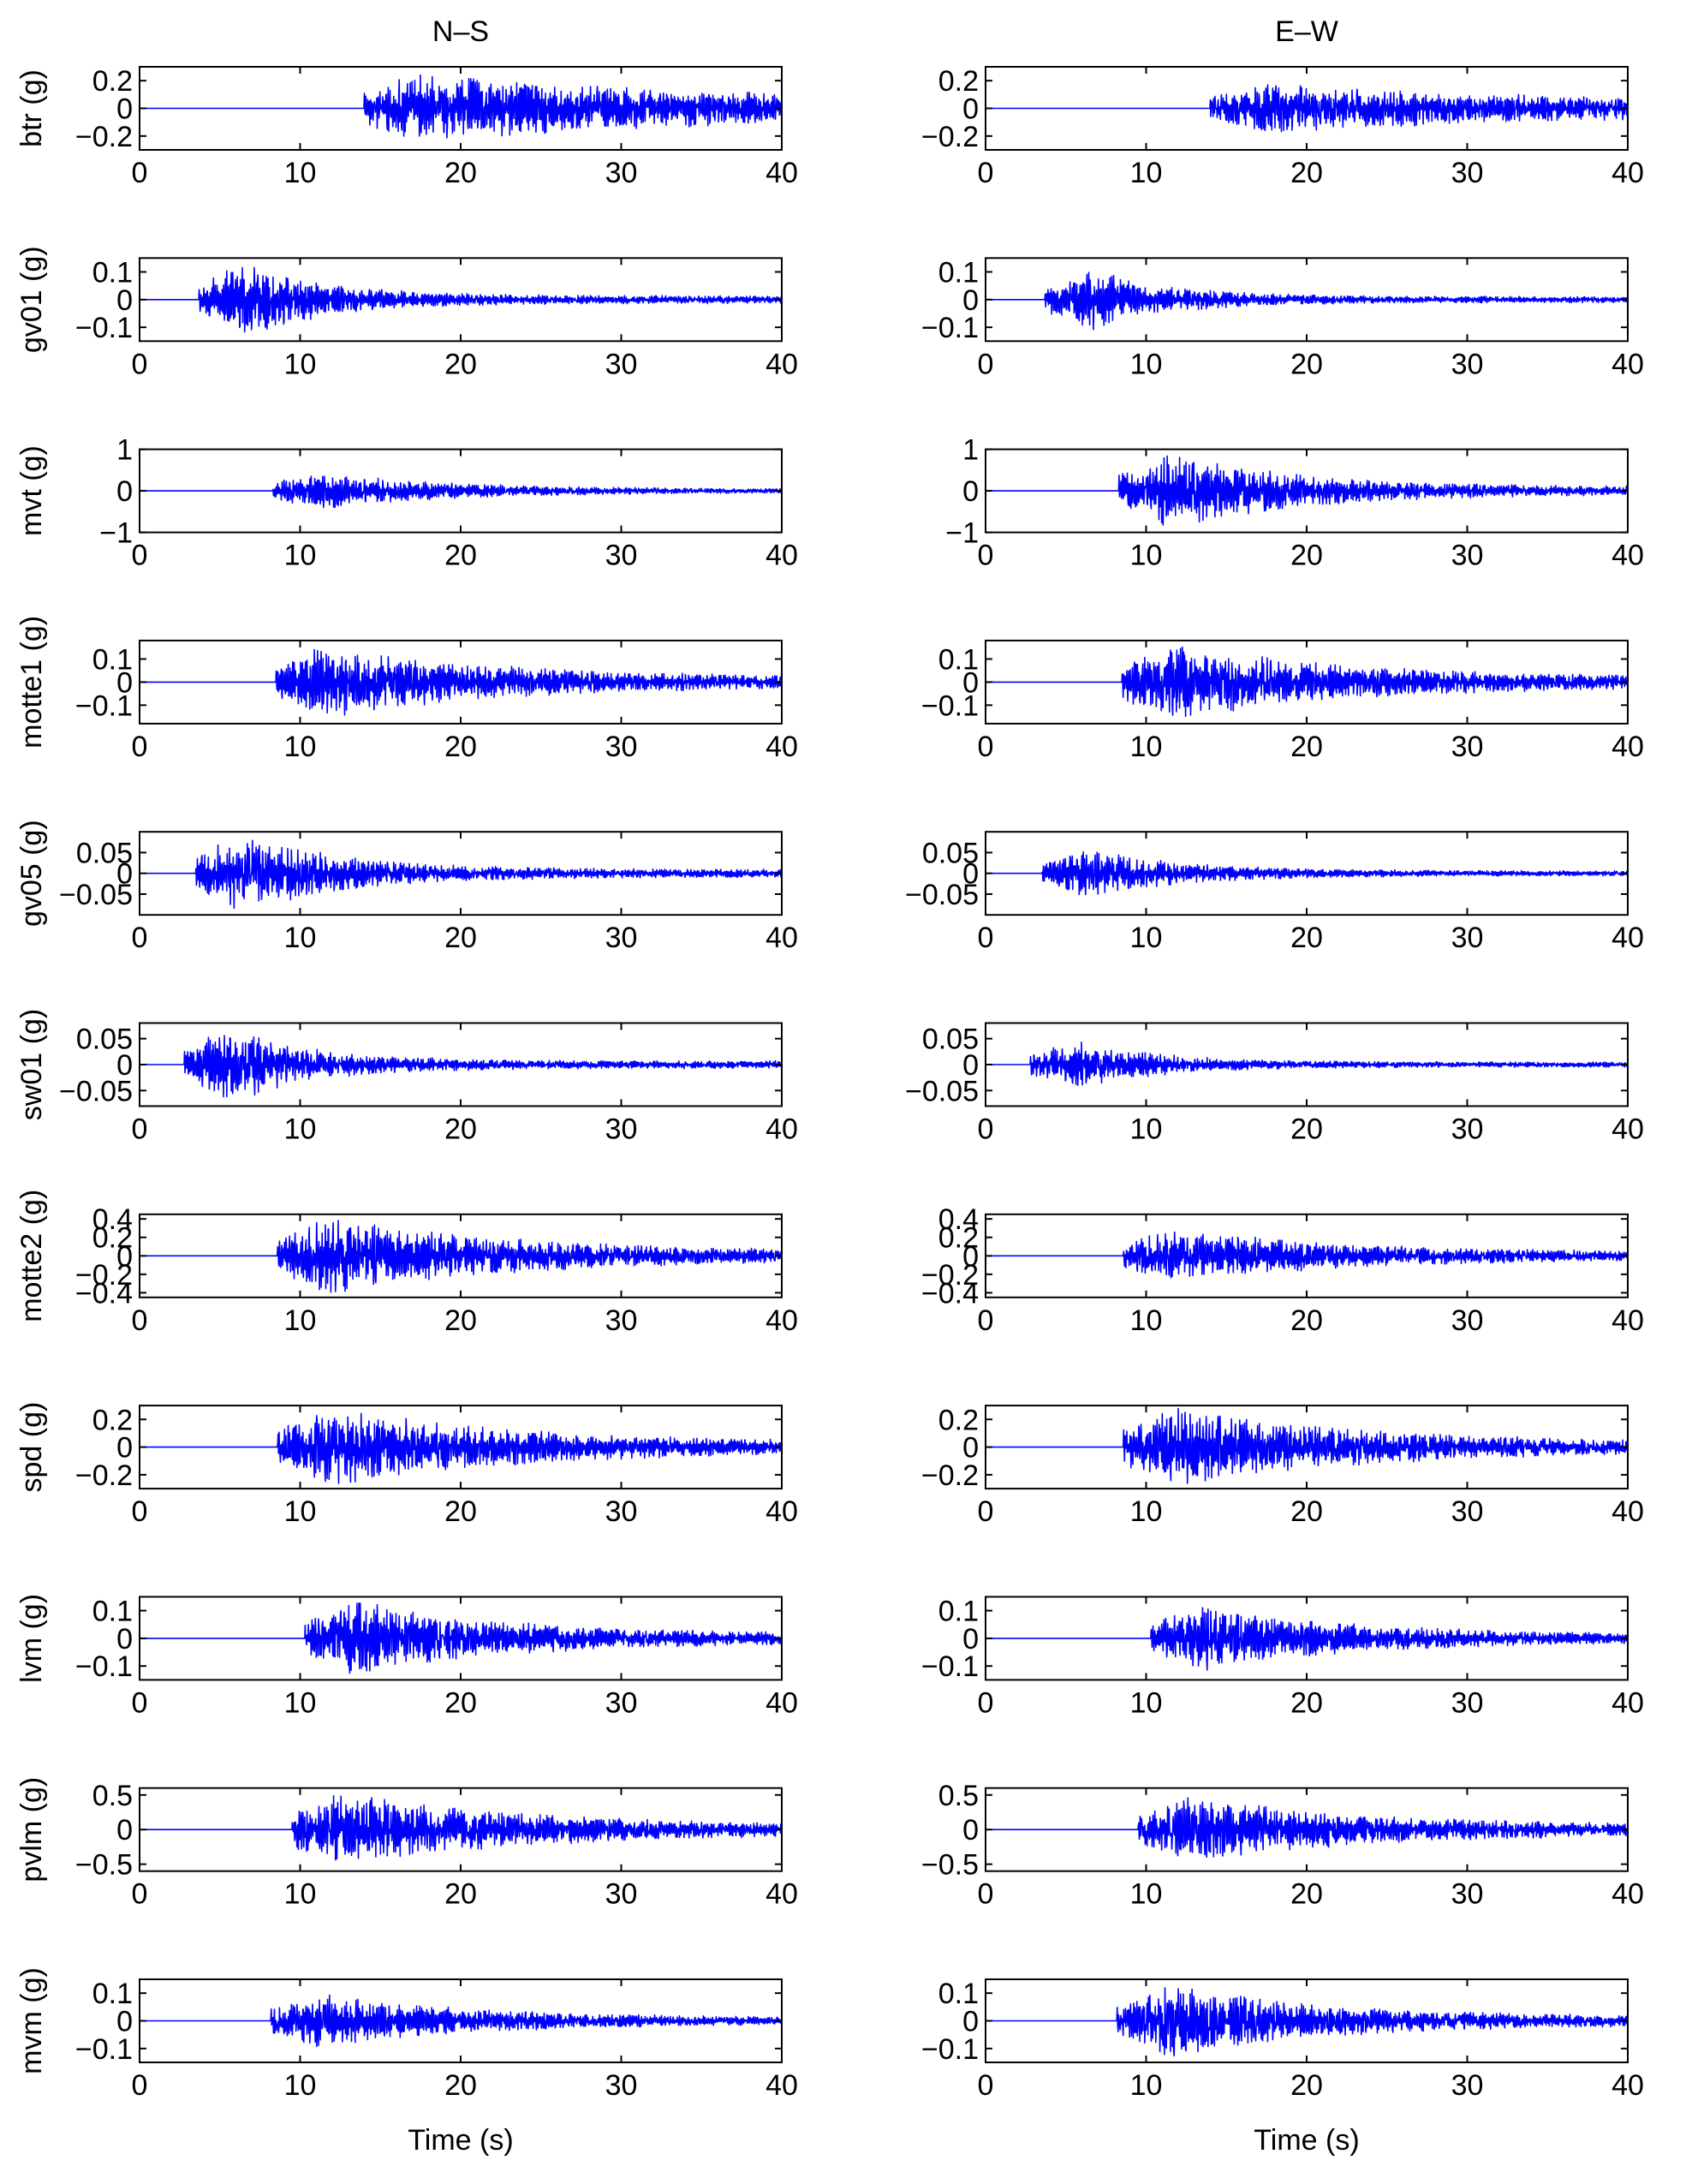  Describe the element at coordinates (1282, 1845) in the screenshot. I see `panel-pvlm-ew: 0 10 20 30 40−0.500.5` at that location.